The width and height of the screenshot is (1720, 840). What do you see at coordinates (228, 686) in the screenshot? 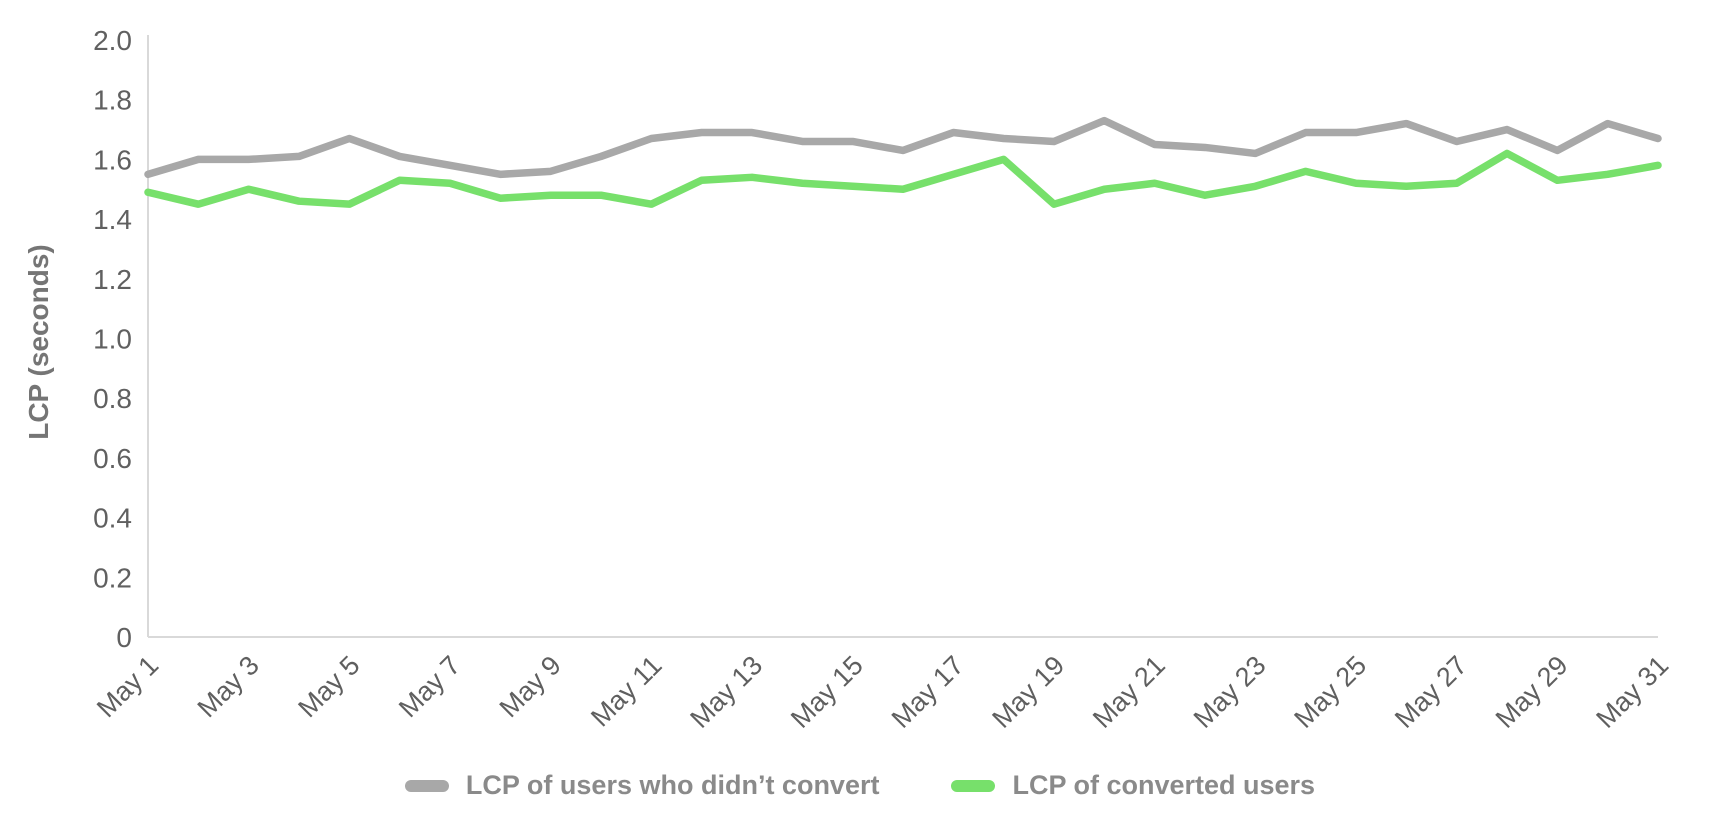
I see `x-tick-label: May 3` at bounding box center [228, 686].